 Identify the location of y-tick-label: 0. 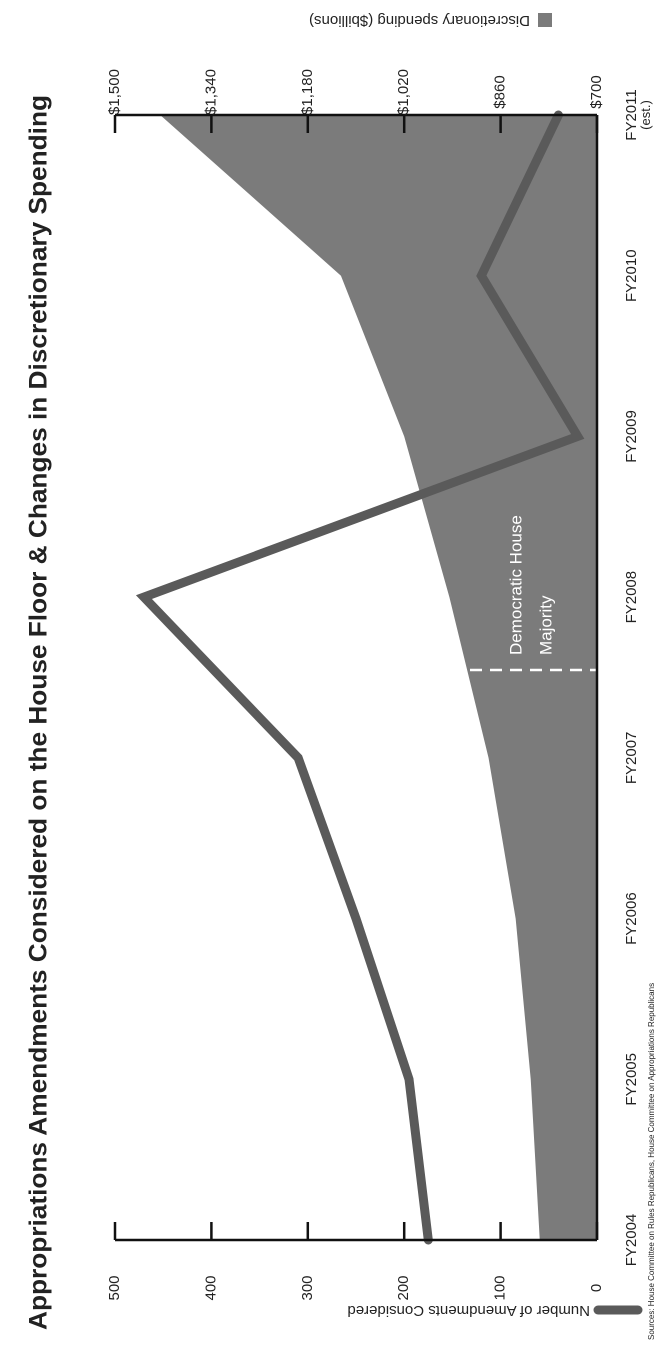
(596, 1288).